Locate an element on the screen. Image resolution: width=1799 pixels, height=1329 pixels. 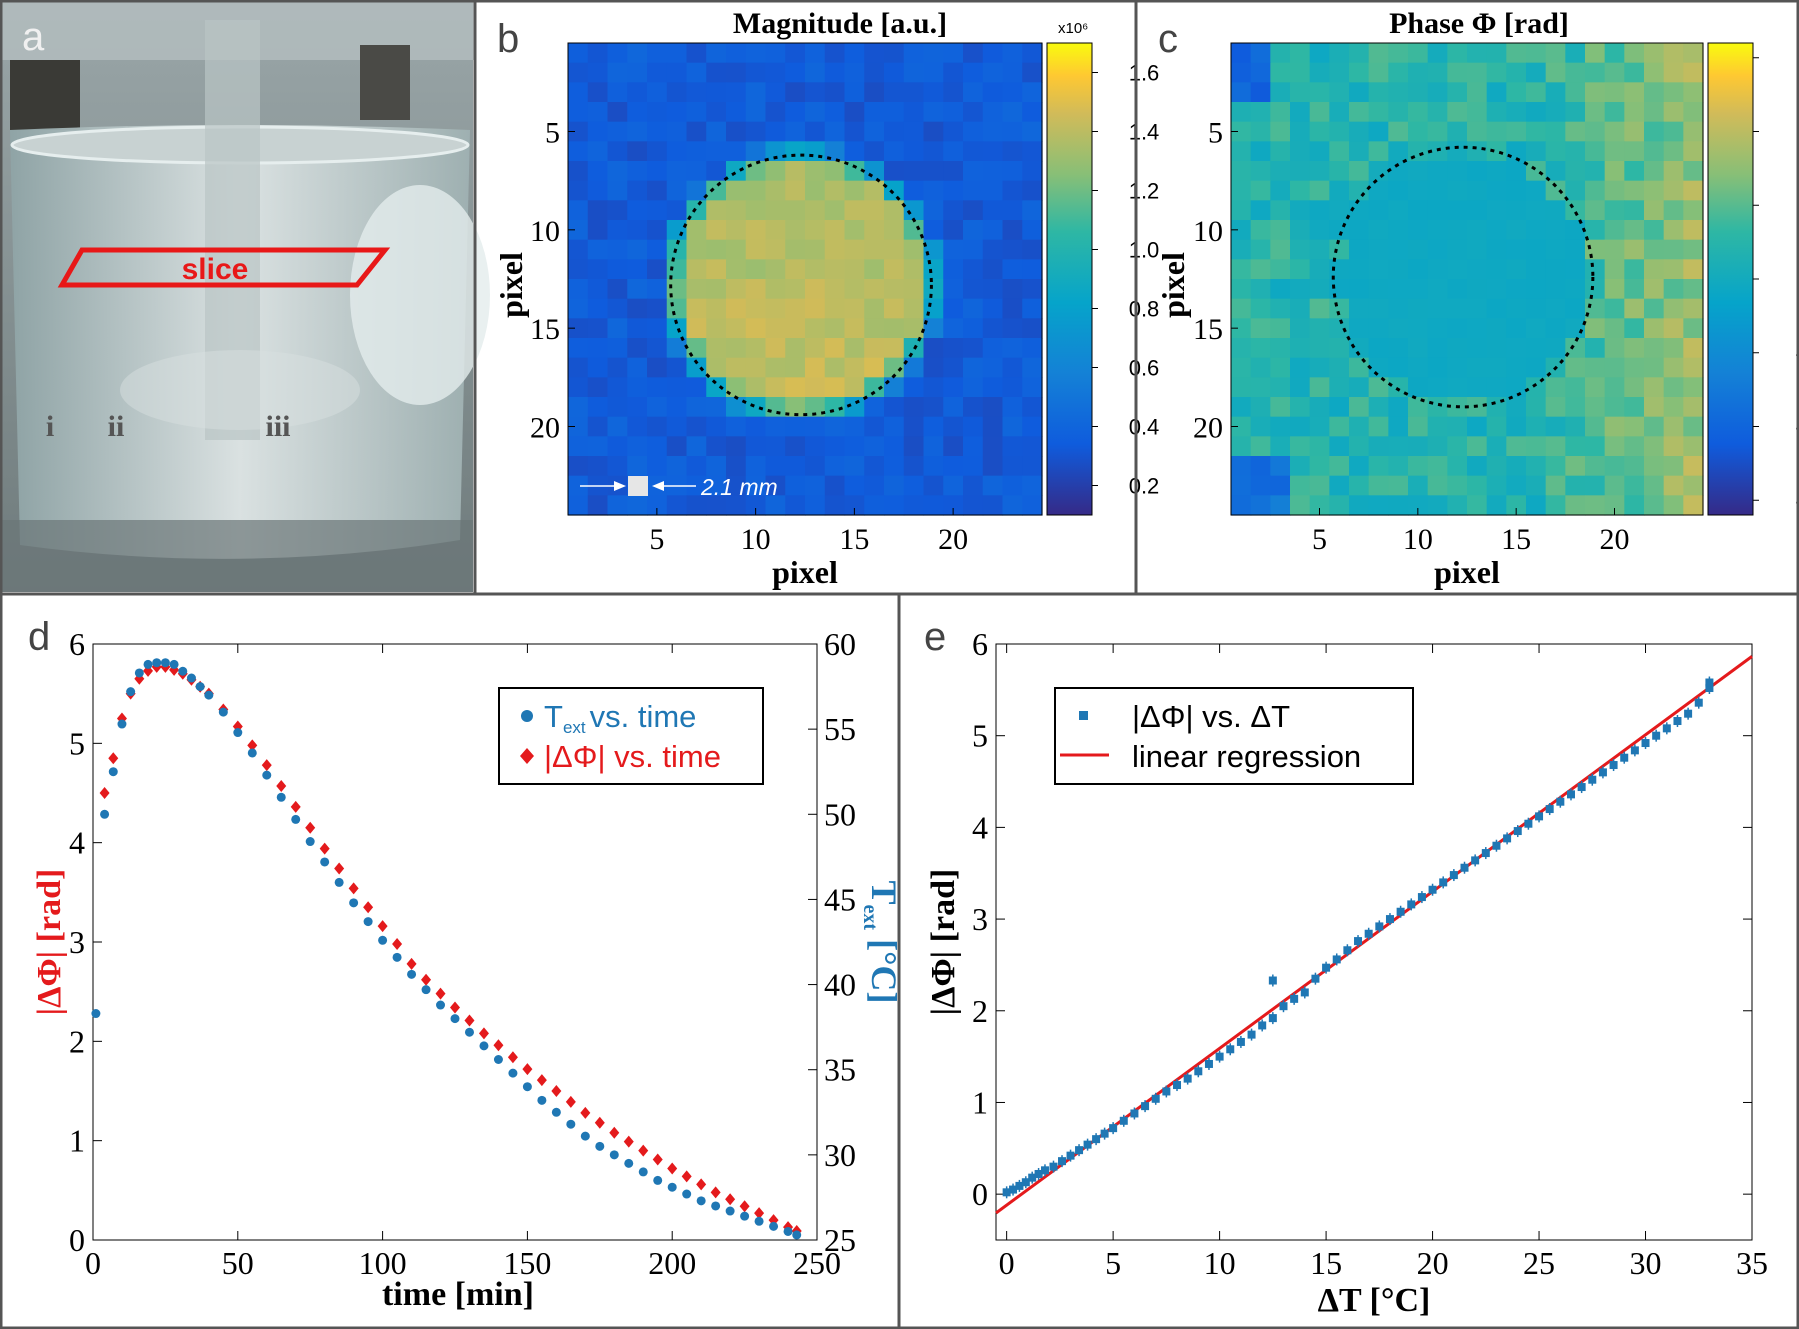
y-left-tick-label: 1 is located at coordinates (77, 1141).